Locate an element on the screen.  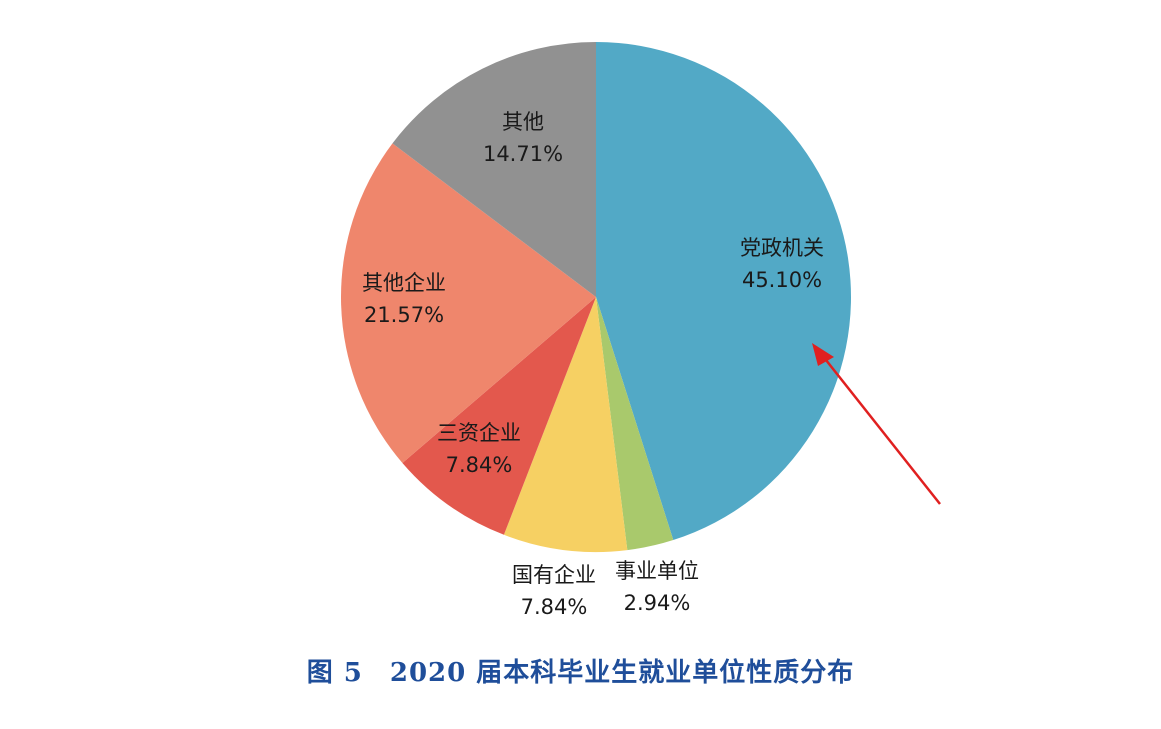
slice-label: 事业单位 is located at coordinates (657, 571).